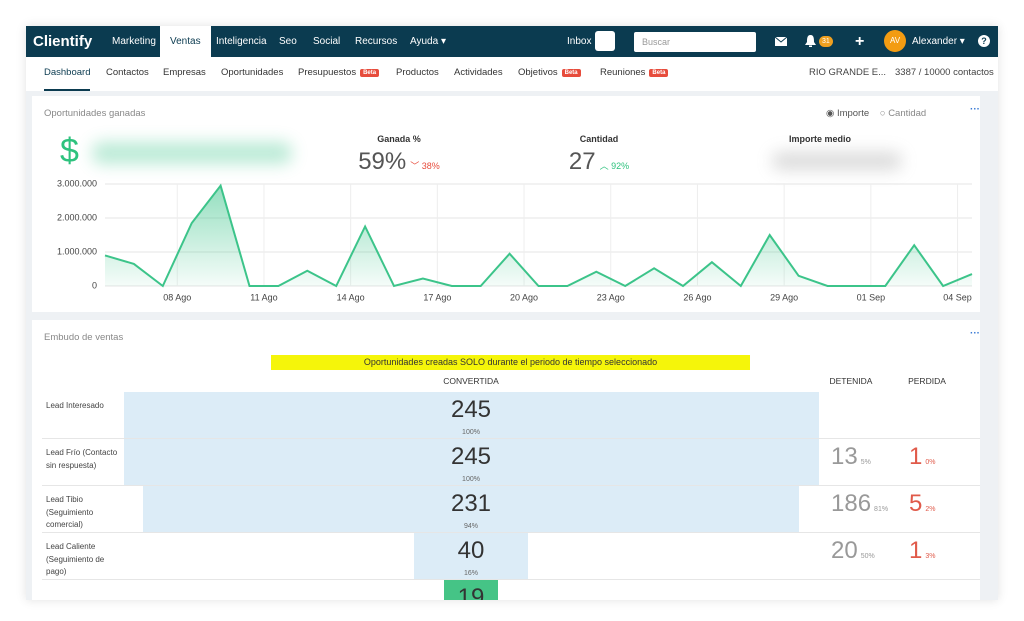 Image resolution: width=1024 pixels, height=621 pixels. I want to click on help-icon: ?, so click(984, 41).